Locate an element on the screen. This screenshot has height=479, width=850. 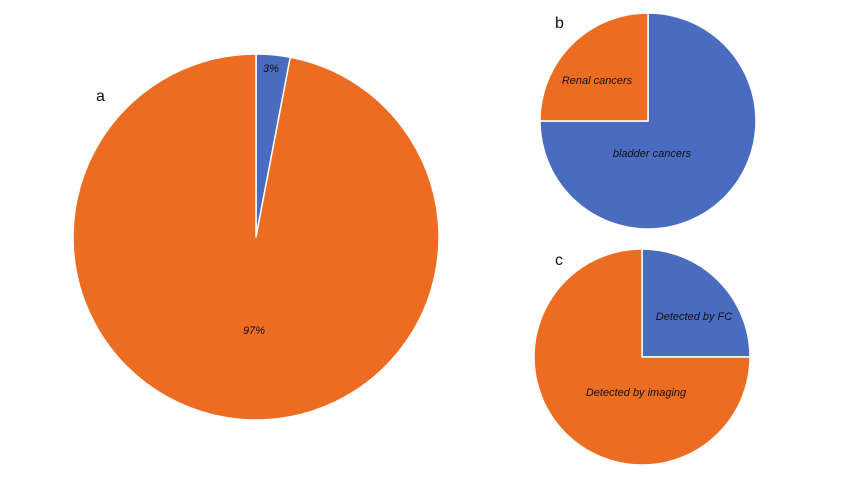
pie-a-slice-0-label: 3% is located at coordinates (271, 69).